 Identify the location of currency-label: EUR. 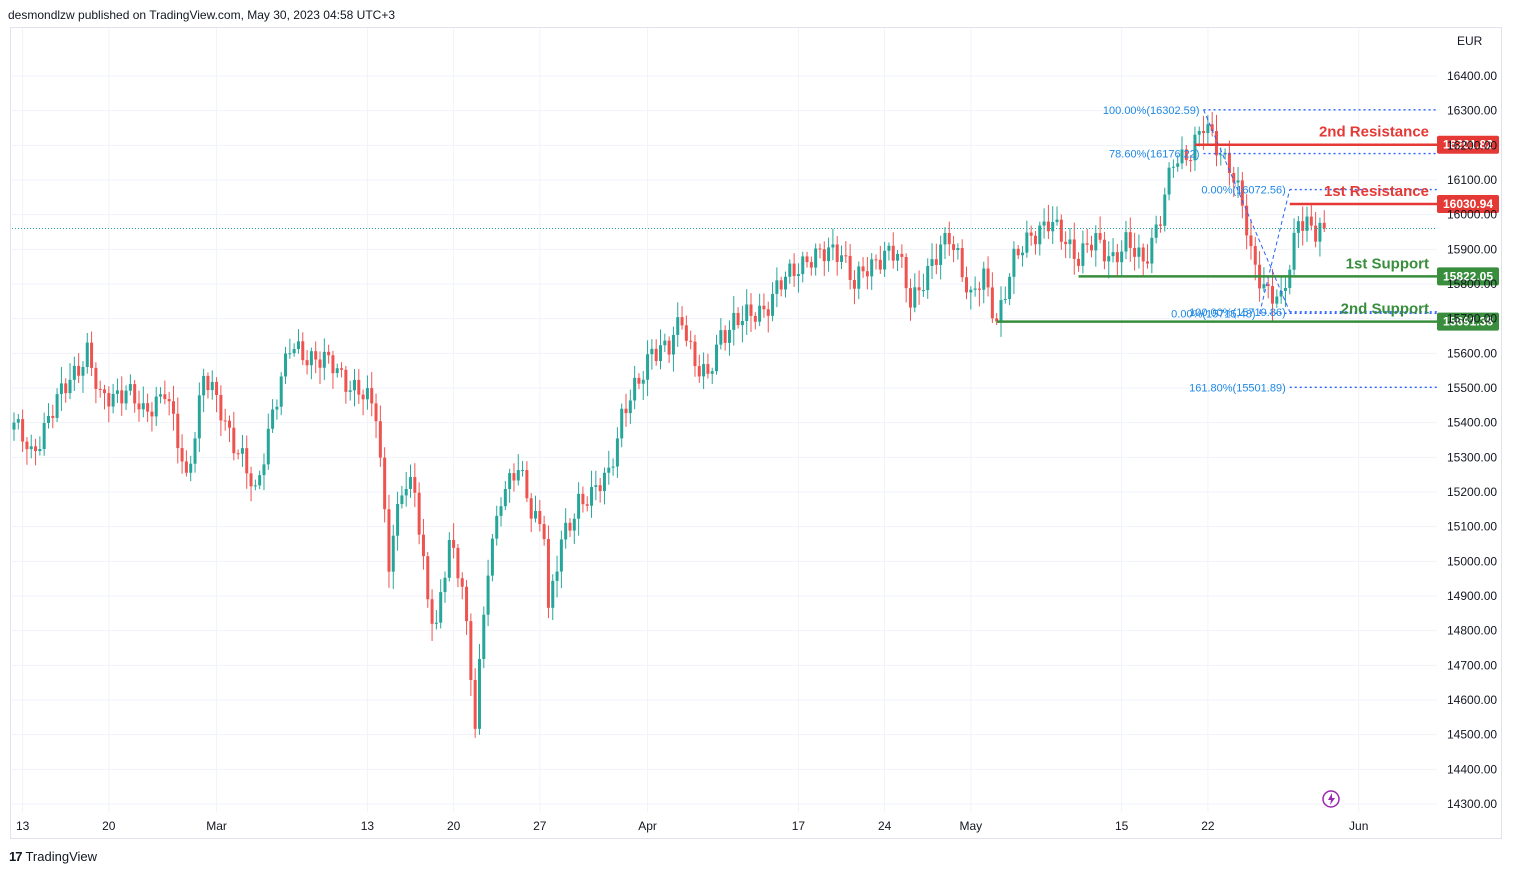
(1470, 41).